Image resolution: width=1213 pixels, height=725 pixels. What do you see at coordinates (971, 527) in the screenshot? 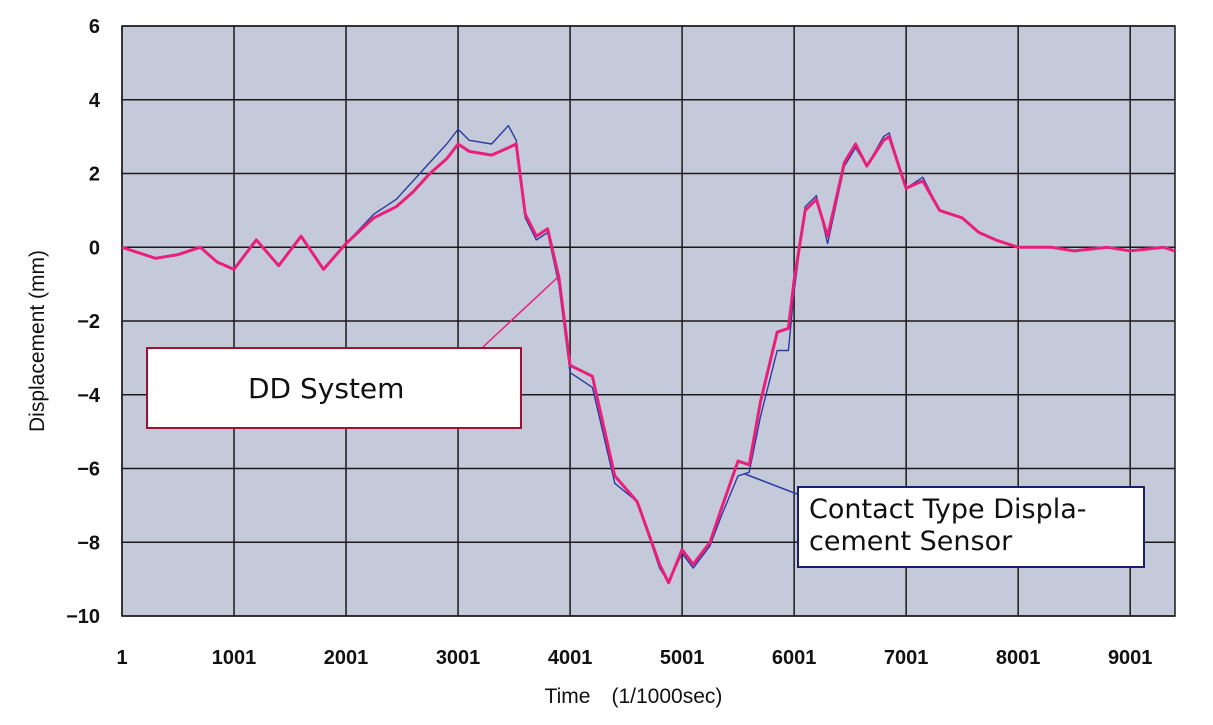
I see `contact-sensor-callout: Contact Type Displa- cement Sensor` at bounding box center [971, 527].